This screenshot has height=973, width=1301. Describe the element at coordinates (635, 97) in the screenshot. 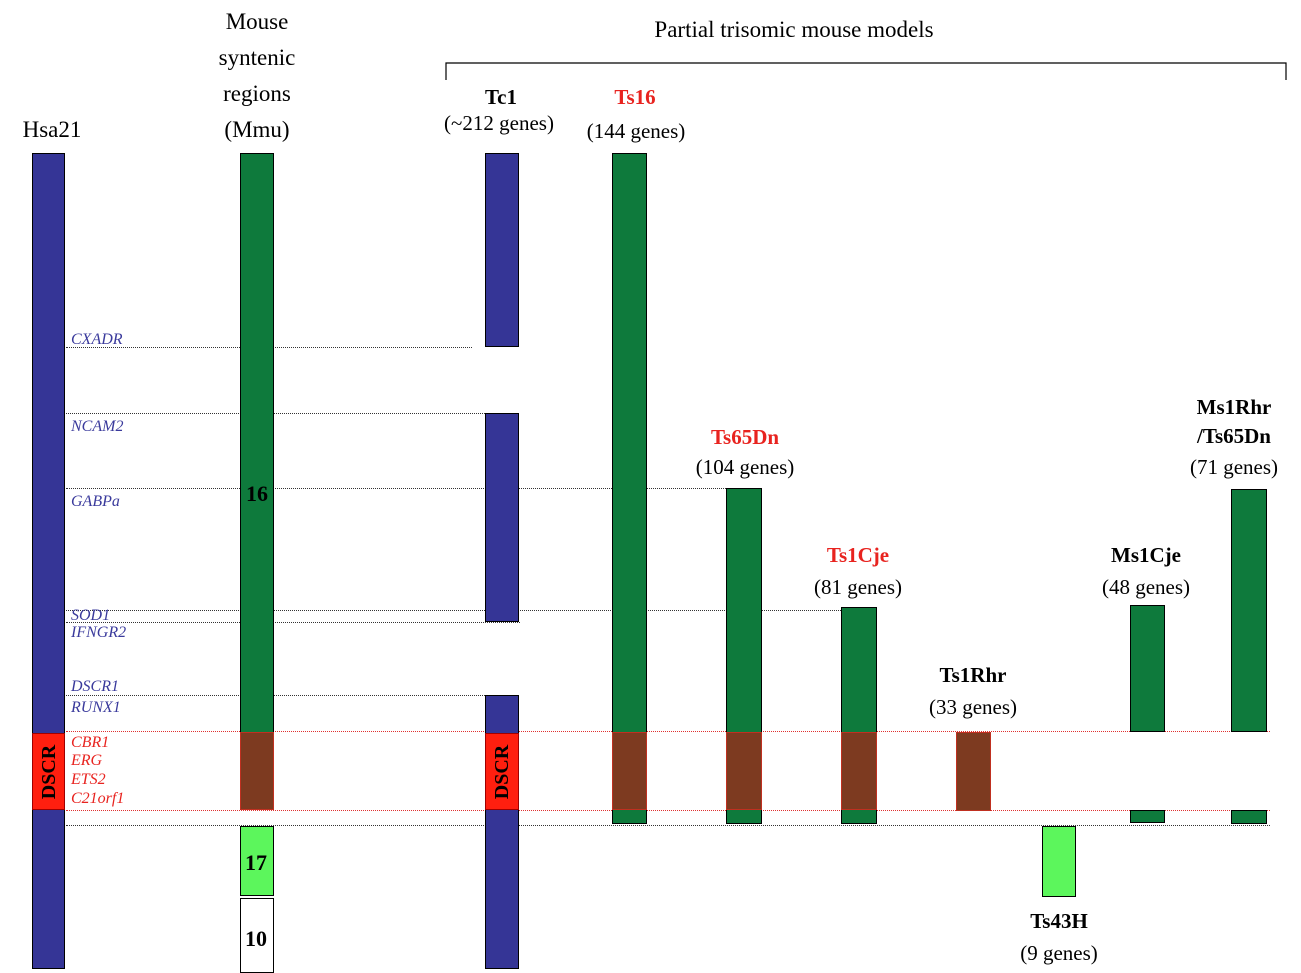

I see `ts16-name: Ts16` at that location.